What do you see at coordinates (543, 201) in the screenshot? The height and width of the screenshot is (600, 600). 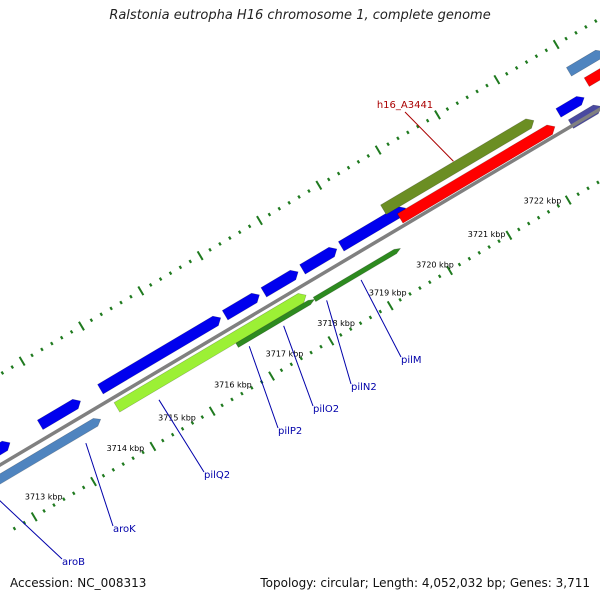 I see `scale-tick-label: 3722 kbp` at bounding box center [543, 201].